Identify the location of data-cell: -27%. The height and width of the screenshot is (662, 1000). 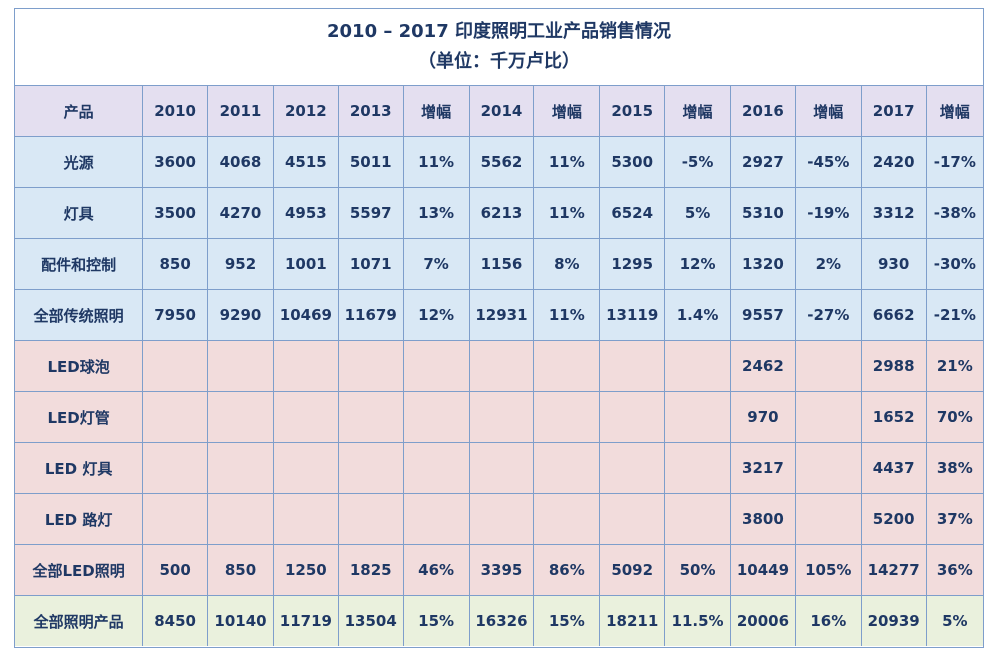
(828, 315).